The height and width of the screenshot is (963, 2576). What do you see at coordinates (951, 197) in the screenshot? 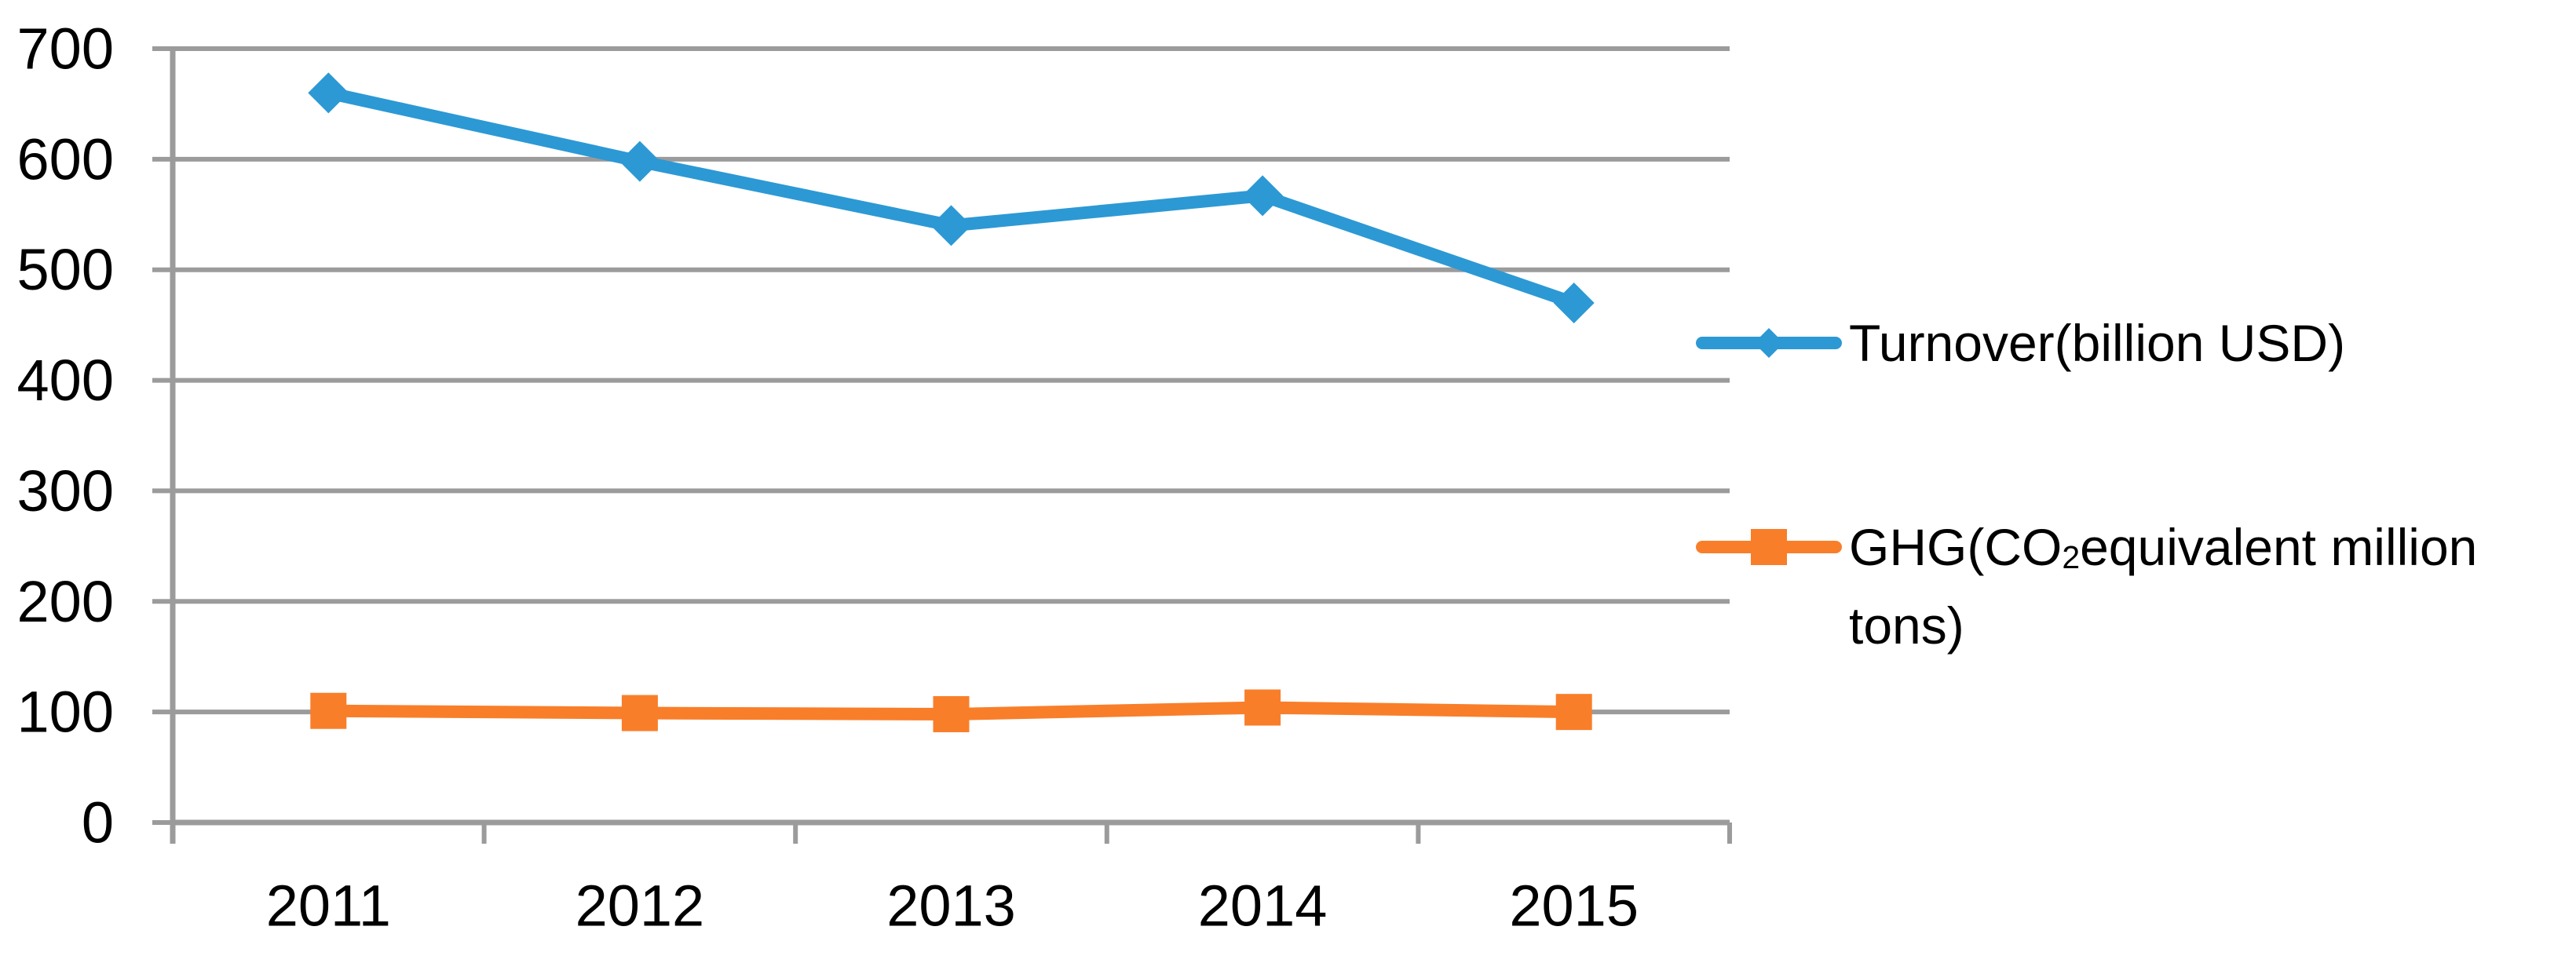
I see `series-turnover` at bounding box center [951, 197].